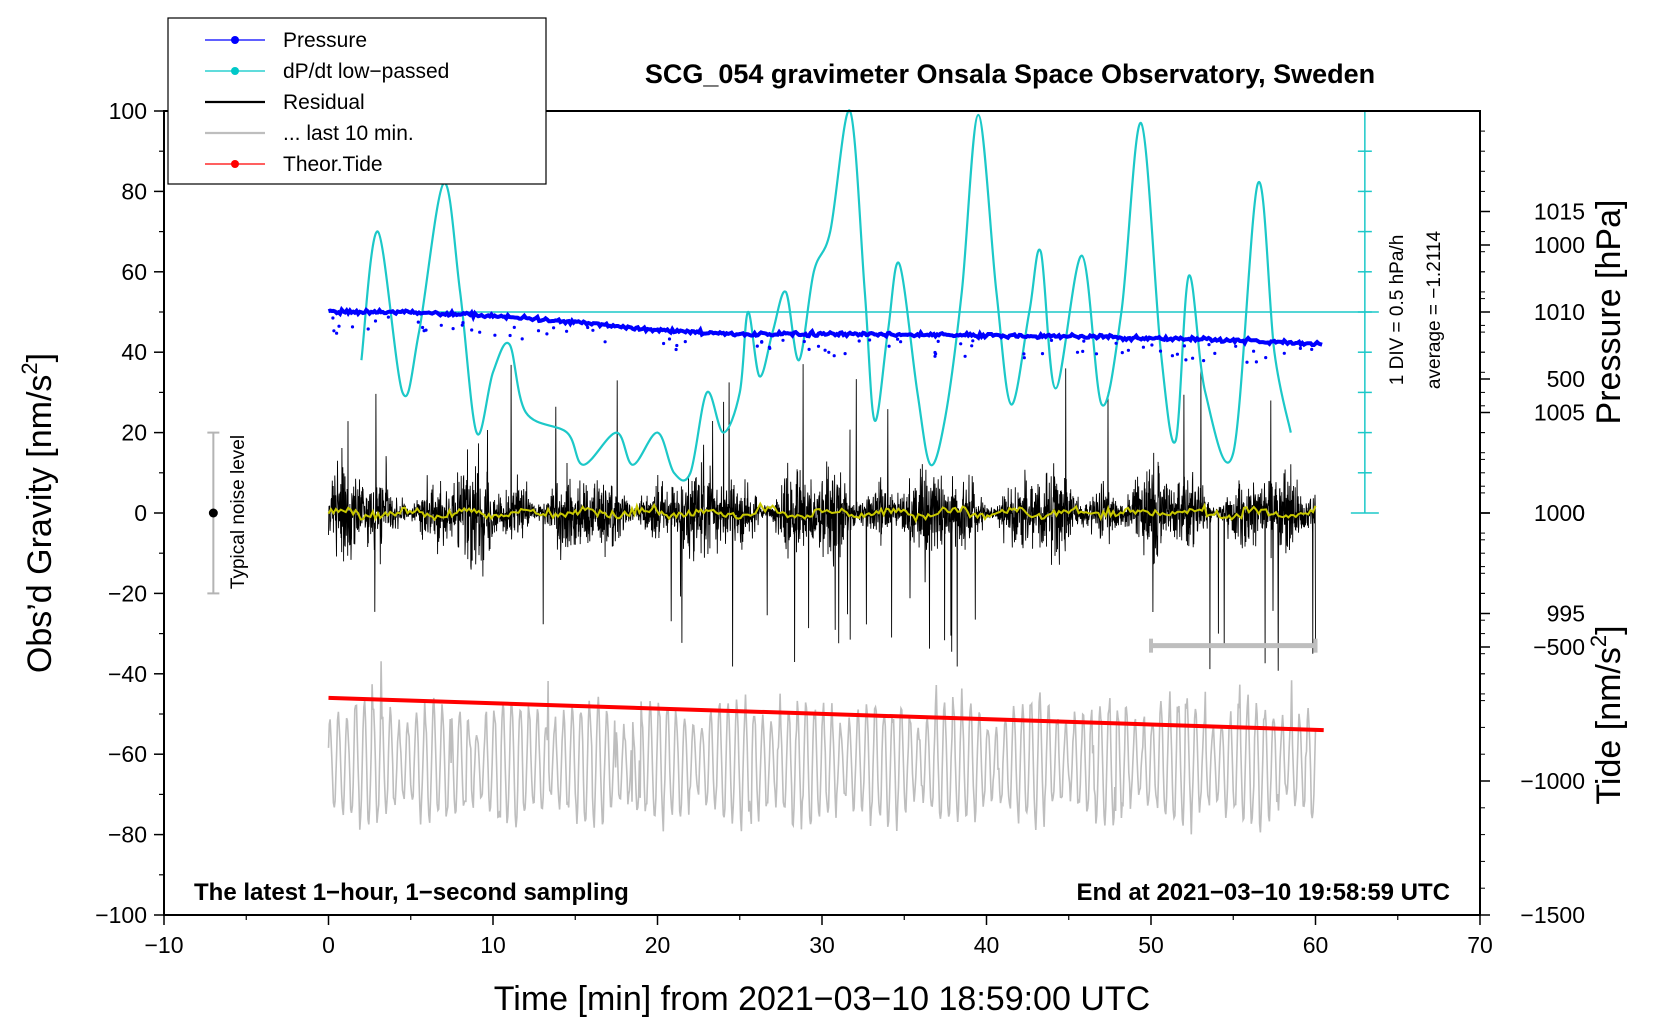 The height and width of the screenshot is (1025, 1660). What do you see at coordinates (134, 272) in the screenshot?
I see `y-tick-label: 60` at bounding box center [134, 272].